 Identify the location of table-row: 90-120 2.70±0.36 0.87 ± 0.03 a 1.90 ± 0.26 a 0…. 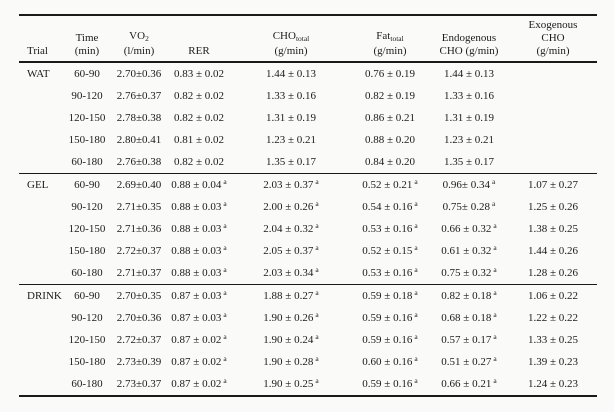
(308, 318).